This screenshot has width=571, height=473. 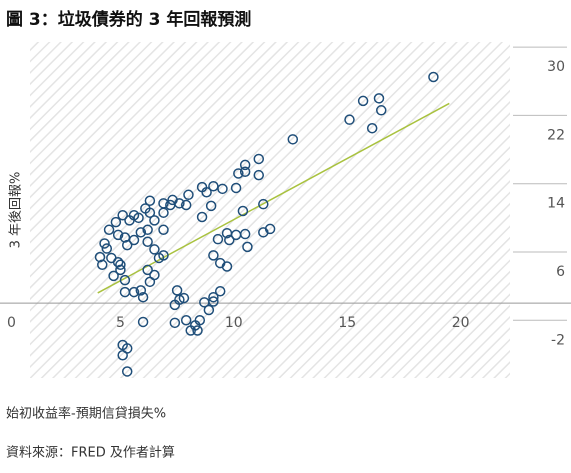 I want to click on x-tick-label: 20, so click(x=461, y=323).